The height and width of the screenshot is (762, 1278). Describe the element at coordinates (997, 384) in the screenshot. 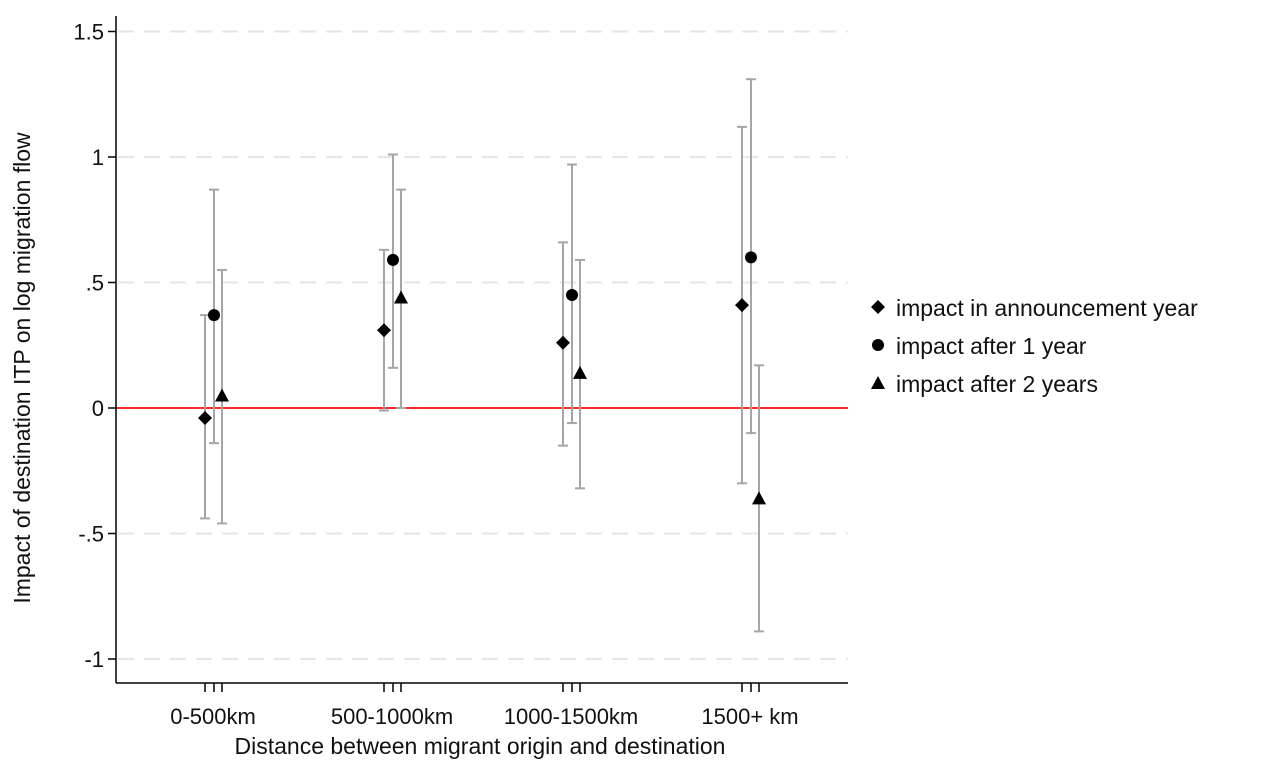

I see `legend-label: impact after 2 years` at that location.